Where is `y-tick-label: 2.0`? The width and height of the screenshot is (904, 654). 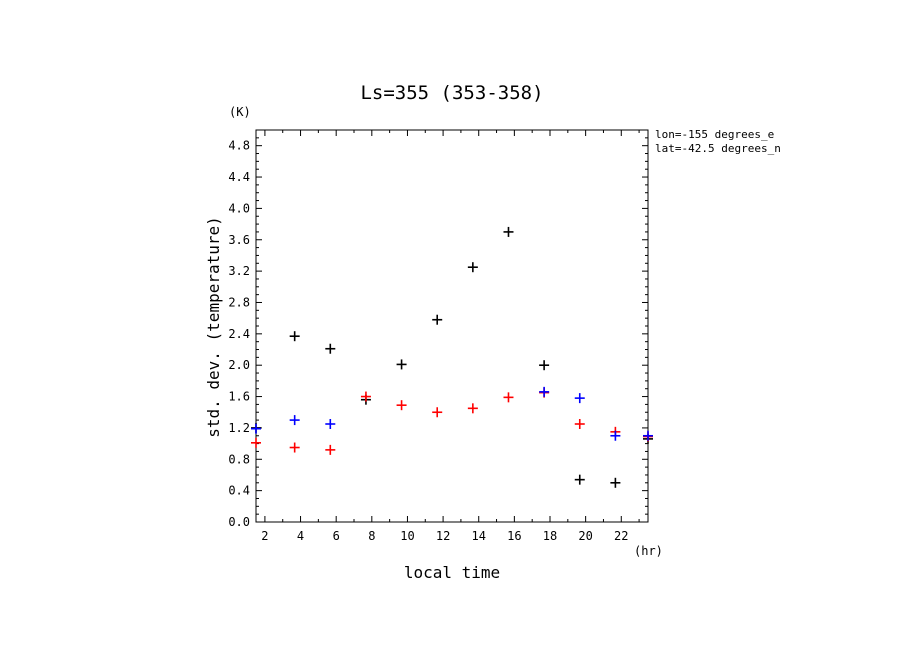
y-tick-label: 2.0 is located at coordinates (239, 365).